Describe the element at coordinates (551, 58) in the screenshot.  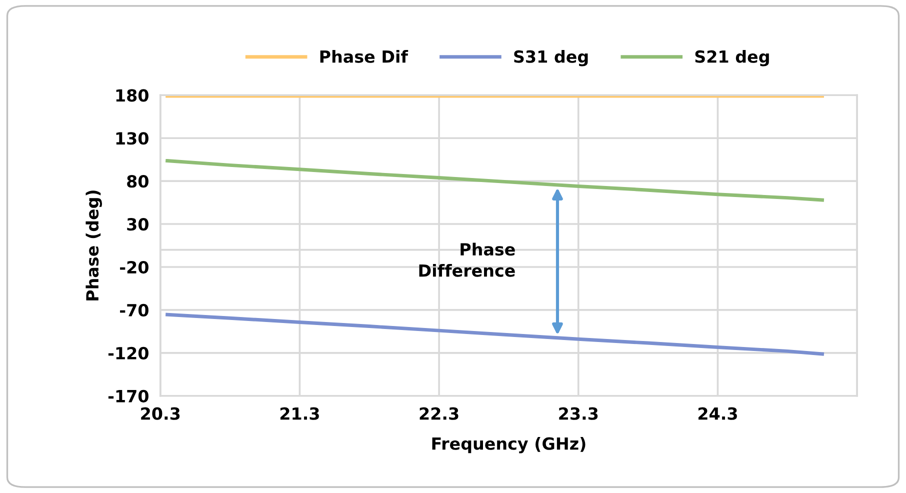
I see `legend-label: S31 deg` at that location.